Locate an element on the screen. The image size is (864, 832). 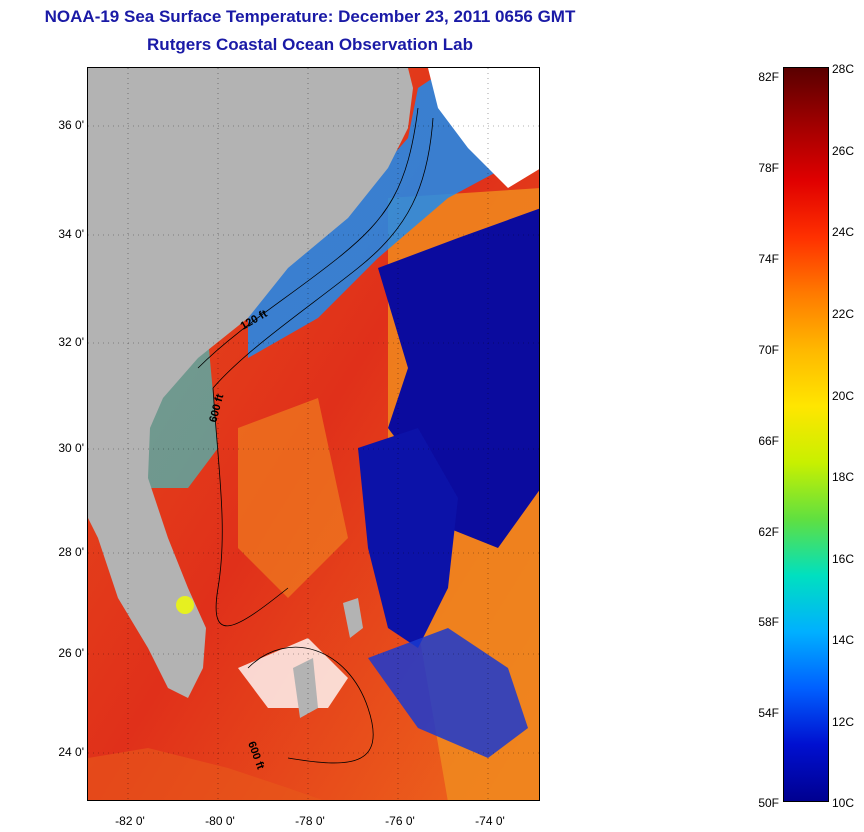
colorbar-label-c: 14C is located at coordinates (843, 640).